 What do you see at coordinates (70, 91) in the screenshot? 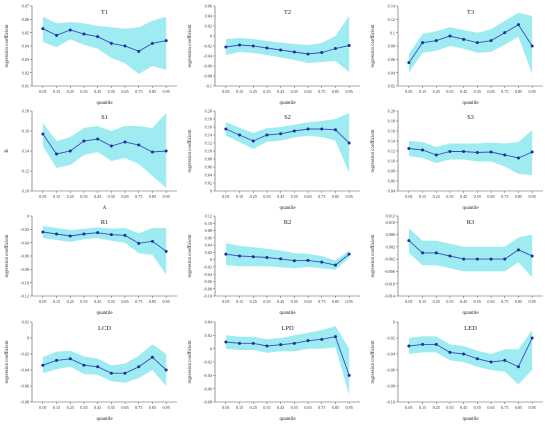
I see `x-tick-label: 0.25` at bounding box center [70, 91].